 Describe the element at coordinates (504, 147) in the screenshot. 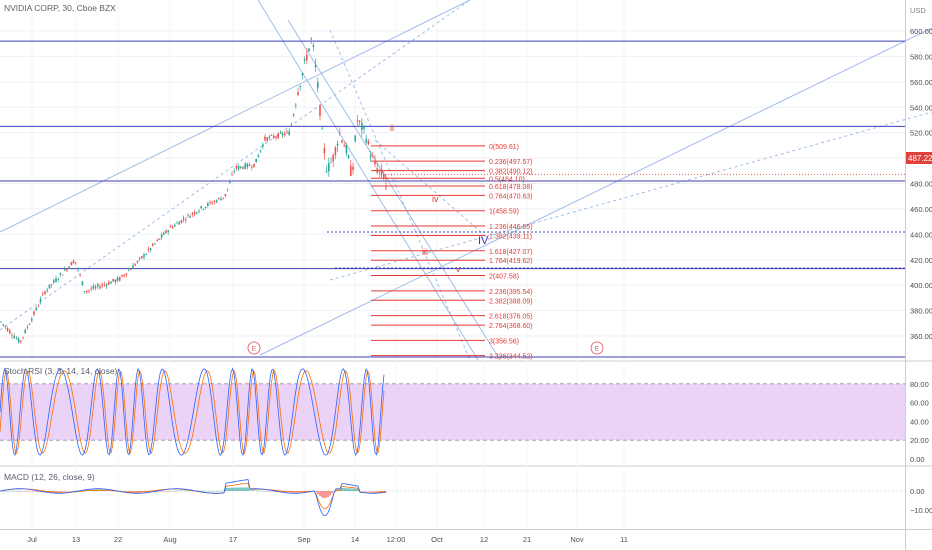

I see `fib-level-label: 0(509.61)` at that location.